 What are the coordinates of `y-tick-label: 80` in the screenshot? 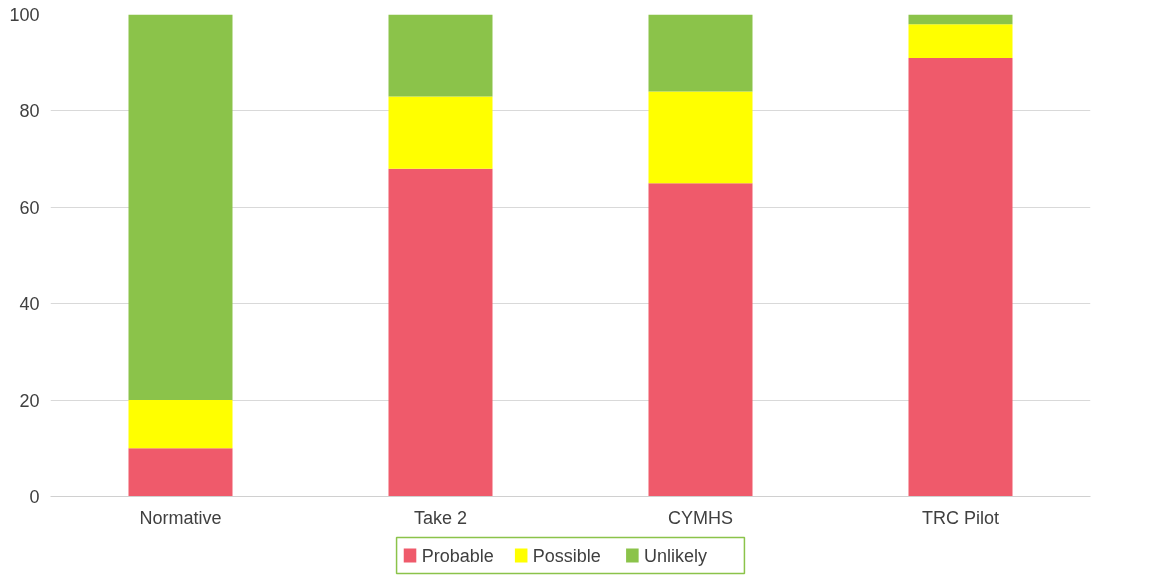 It's located at (29, 111).